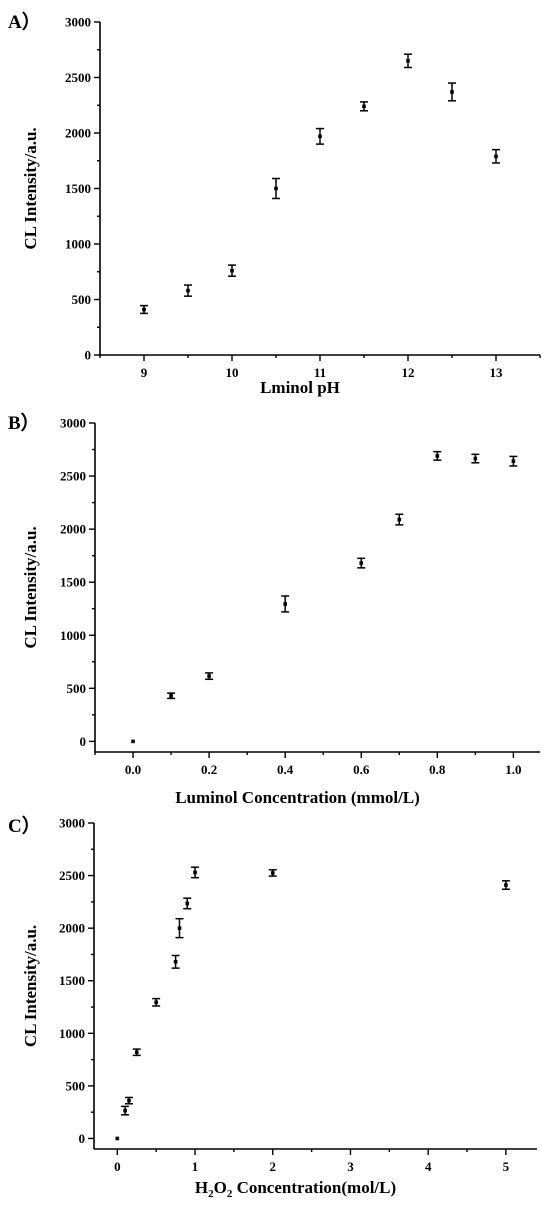 Image resolution: width=542 pixels, height=1209 pixels. What do you see at coordinates (300, 387) in the screenshot?
I see `x-axis-title: Lminol pH` at bounding box center [300, 387].